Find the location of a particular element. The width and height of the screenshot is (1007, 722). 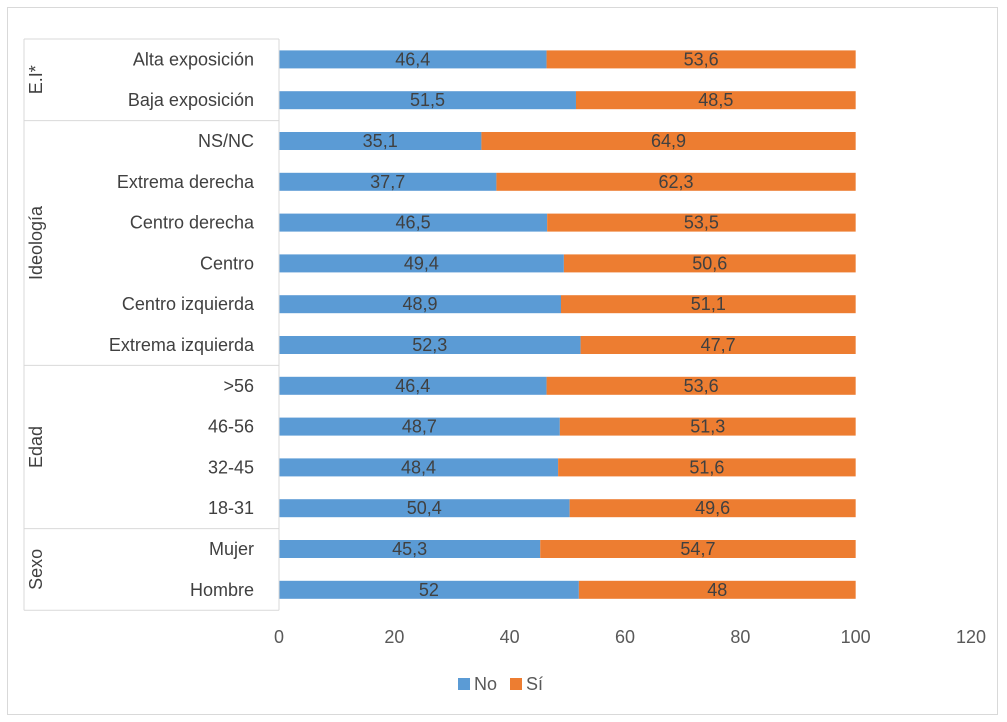

data-label: 62,3 is located at coordinates (676, 182).